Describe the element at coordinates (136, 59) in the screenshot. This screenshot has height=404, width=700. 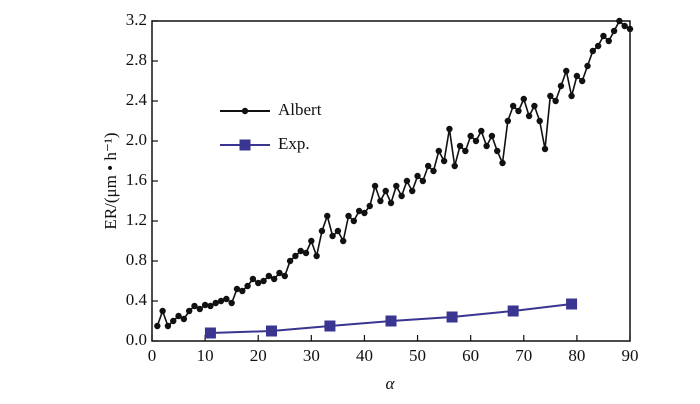
I see `y-tick-label: 2.8` at that location.